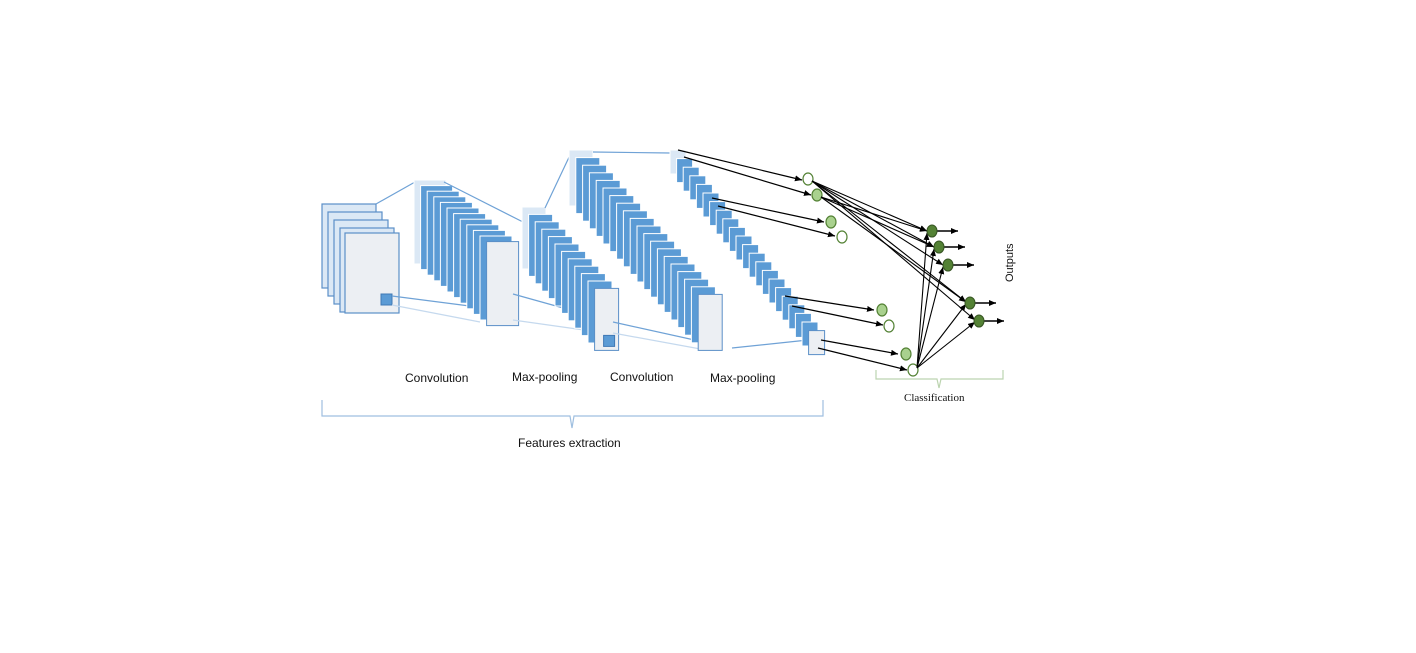 This screenshot has height=653, width=1416. Describe the element at coordinates (466, 253) in the screenshot. I see `conv1-feature-map-stack` at that location.